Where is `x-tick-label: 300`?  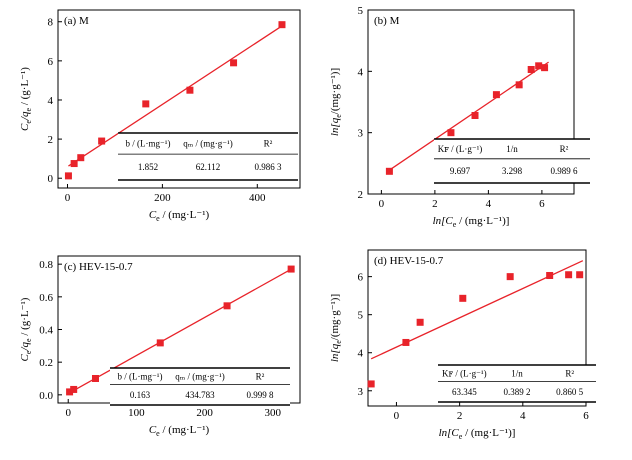
x-tick-label: 300 is located at coordinates (272, 413).